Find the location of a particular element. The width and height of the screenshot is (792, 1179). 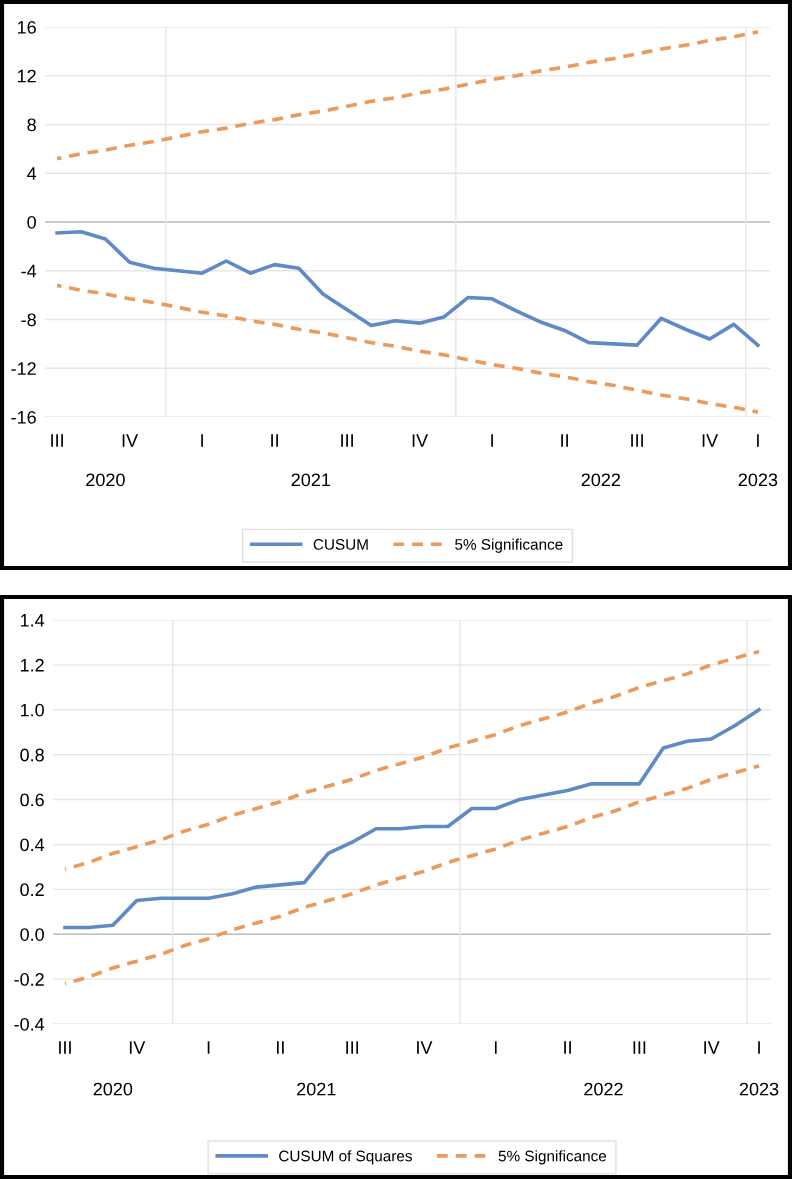

y-tick-label: -16 is located at coordinates (23, 417).